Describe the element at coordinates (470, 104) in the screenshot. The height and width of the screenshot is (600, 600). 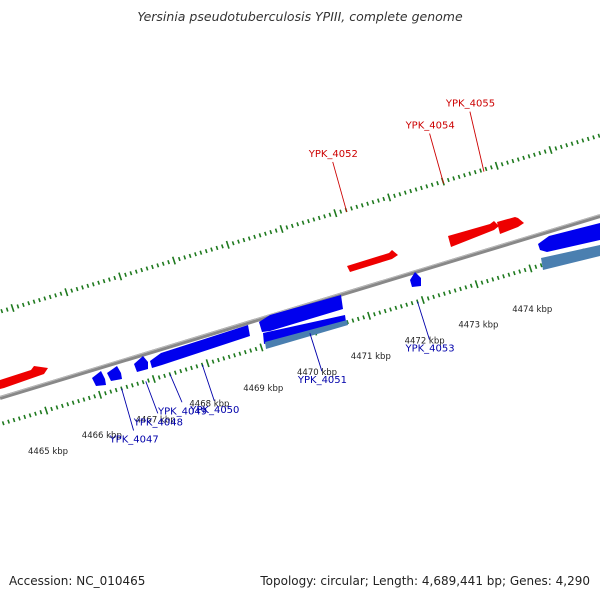
I see `gene-label-forward: YPK_4055` at that location.